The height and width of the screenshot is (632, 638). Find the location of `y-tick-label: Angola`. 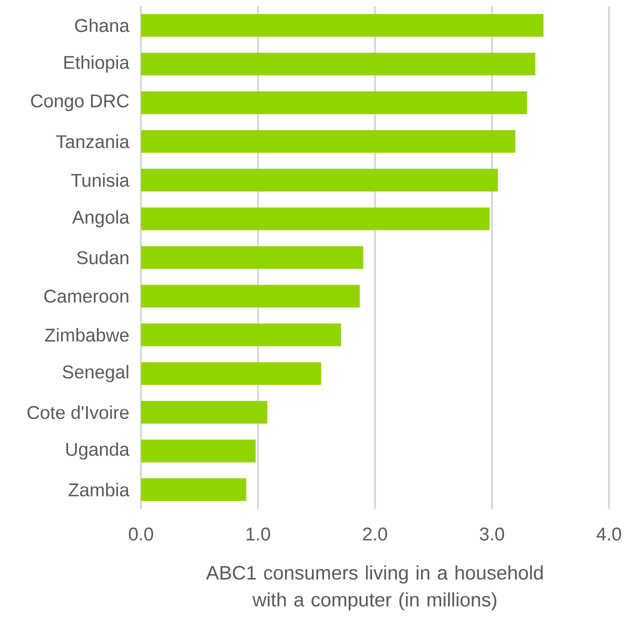

y-tick-label: Angola is located at coordinates (101, 219).